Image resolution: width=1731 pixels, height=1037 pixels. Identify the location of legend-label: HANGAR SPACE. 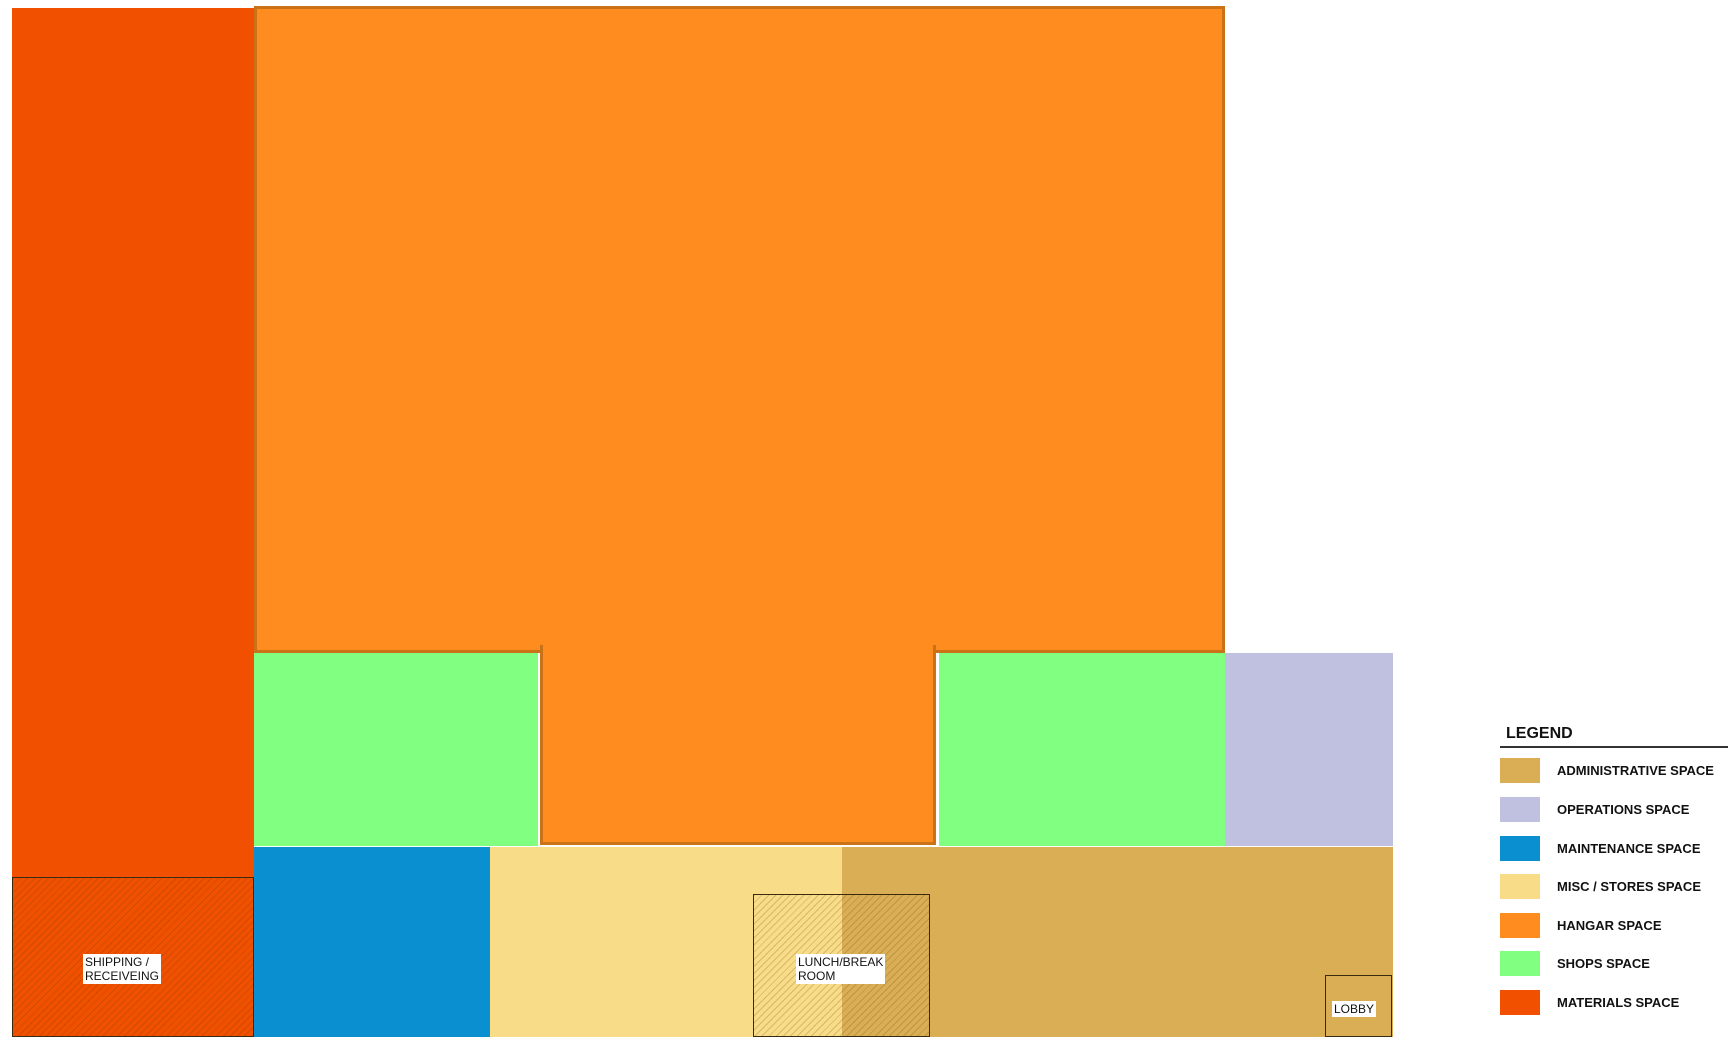
(1609, 925).